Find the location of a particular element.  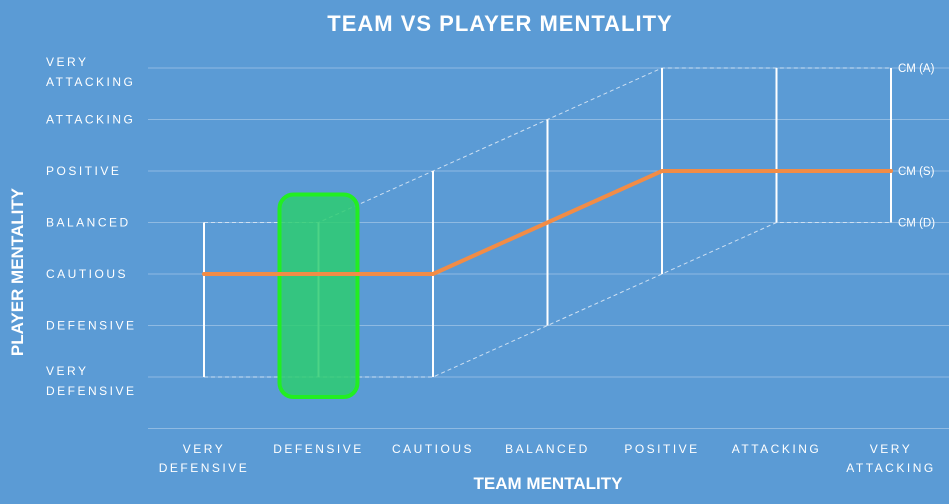

y-tick-very-defensive: VERY DEFENSIVE is located at coordinates (91, 381).